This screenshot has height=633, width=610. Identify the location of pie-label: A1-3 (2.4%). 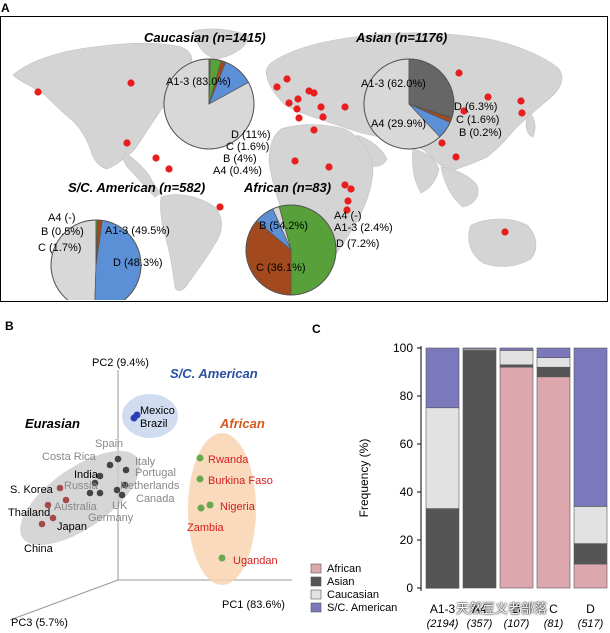
(363, 228).